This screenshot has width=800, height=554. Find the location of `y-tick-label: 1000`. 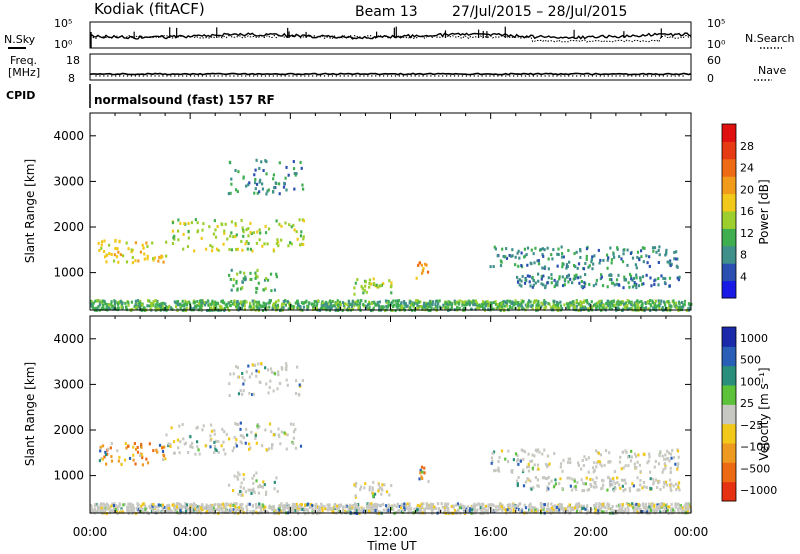

y-tick-label: 1000 is located at coordinates (68, 273).